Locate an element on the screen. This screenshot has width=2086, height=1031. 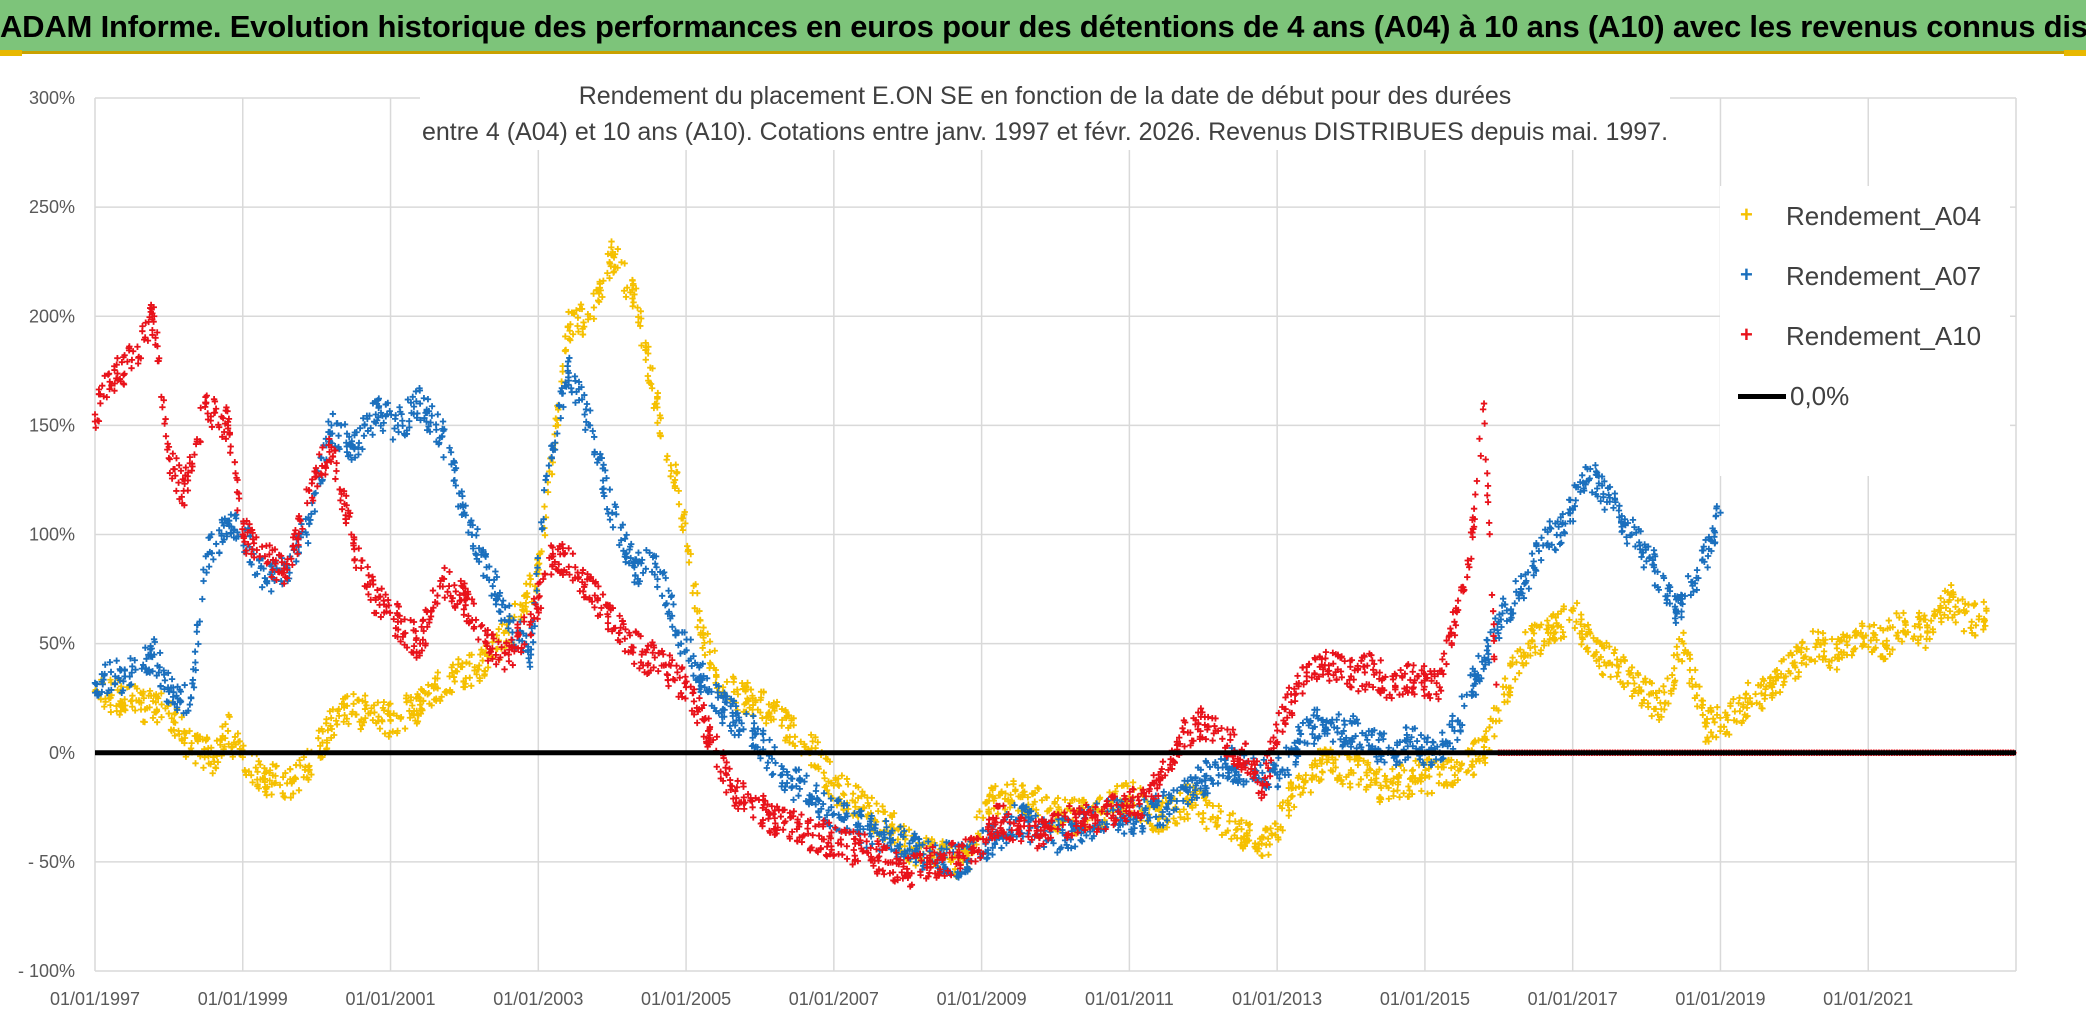
x-tick-label: 01/01/2015 is located at coordinates (1425, 999).